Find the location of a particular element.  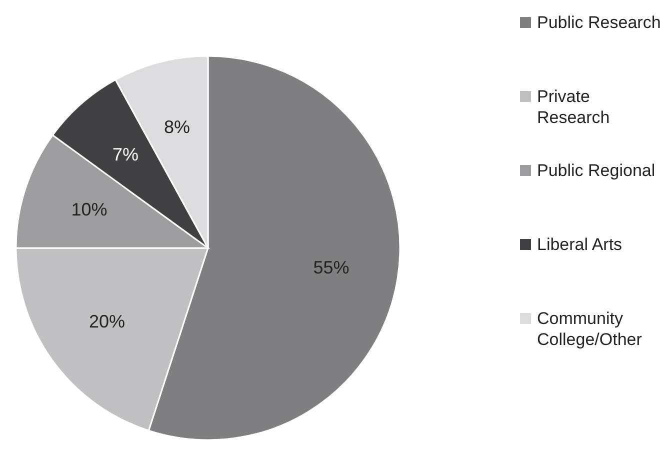

legend-label: Public Research is located at coordinates (599, 22).